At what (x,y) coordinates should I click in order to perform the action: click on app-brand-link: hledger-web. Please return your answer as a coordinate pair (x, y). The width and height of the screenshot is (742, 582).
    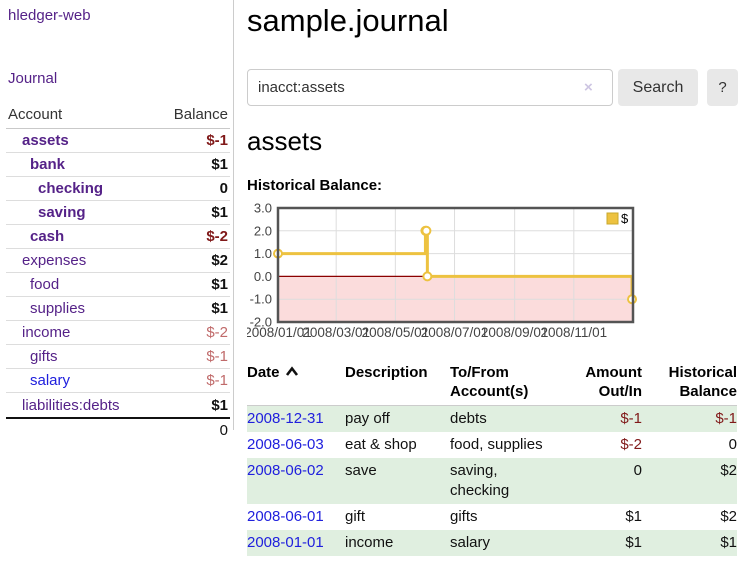
    Looking at the image, I should click on (49, 15).